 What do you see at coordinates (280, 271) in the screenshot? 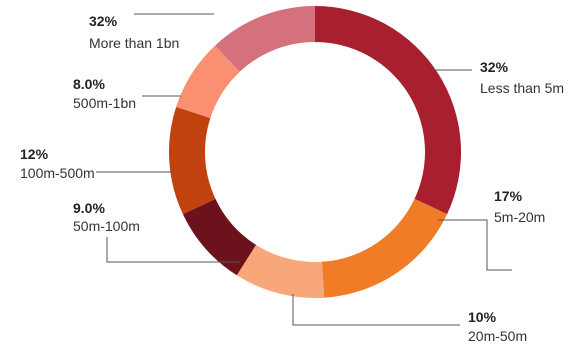
I see `donut-slice-20m-50m` at bounding box center [280, 271].